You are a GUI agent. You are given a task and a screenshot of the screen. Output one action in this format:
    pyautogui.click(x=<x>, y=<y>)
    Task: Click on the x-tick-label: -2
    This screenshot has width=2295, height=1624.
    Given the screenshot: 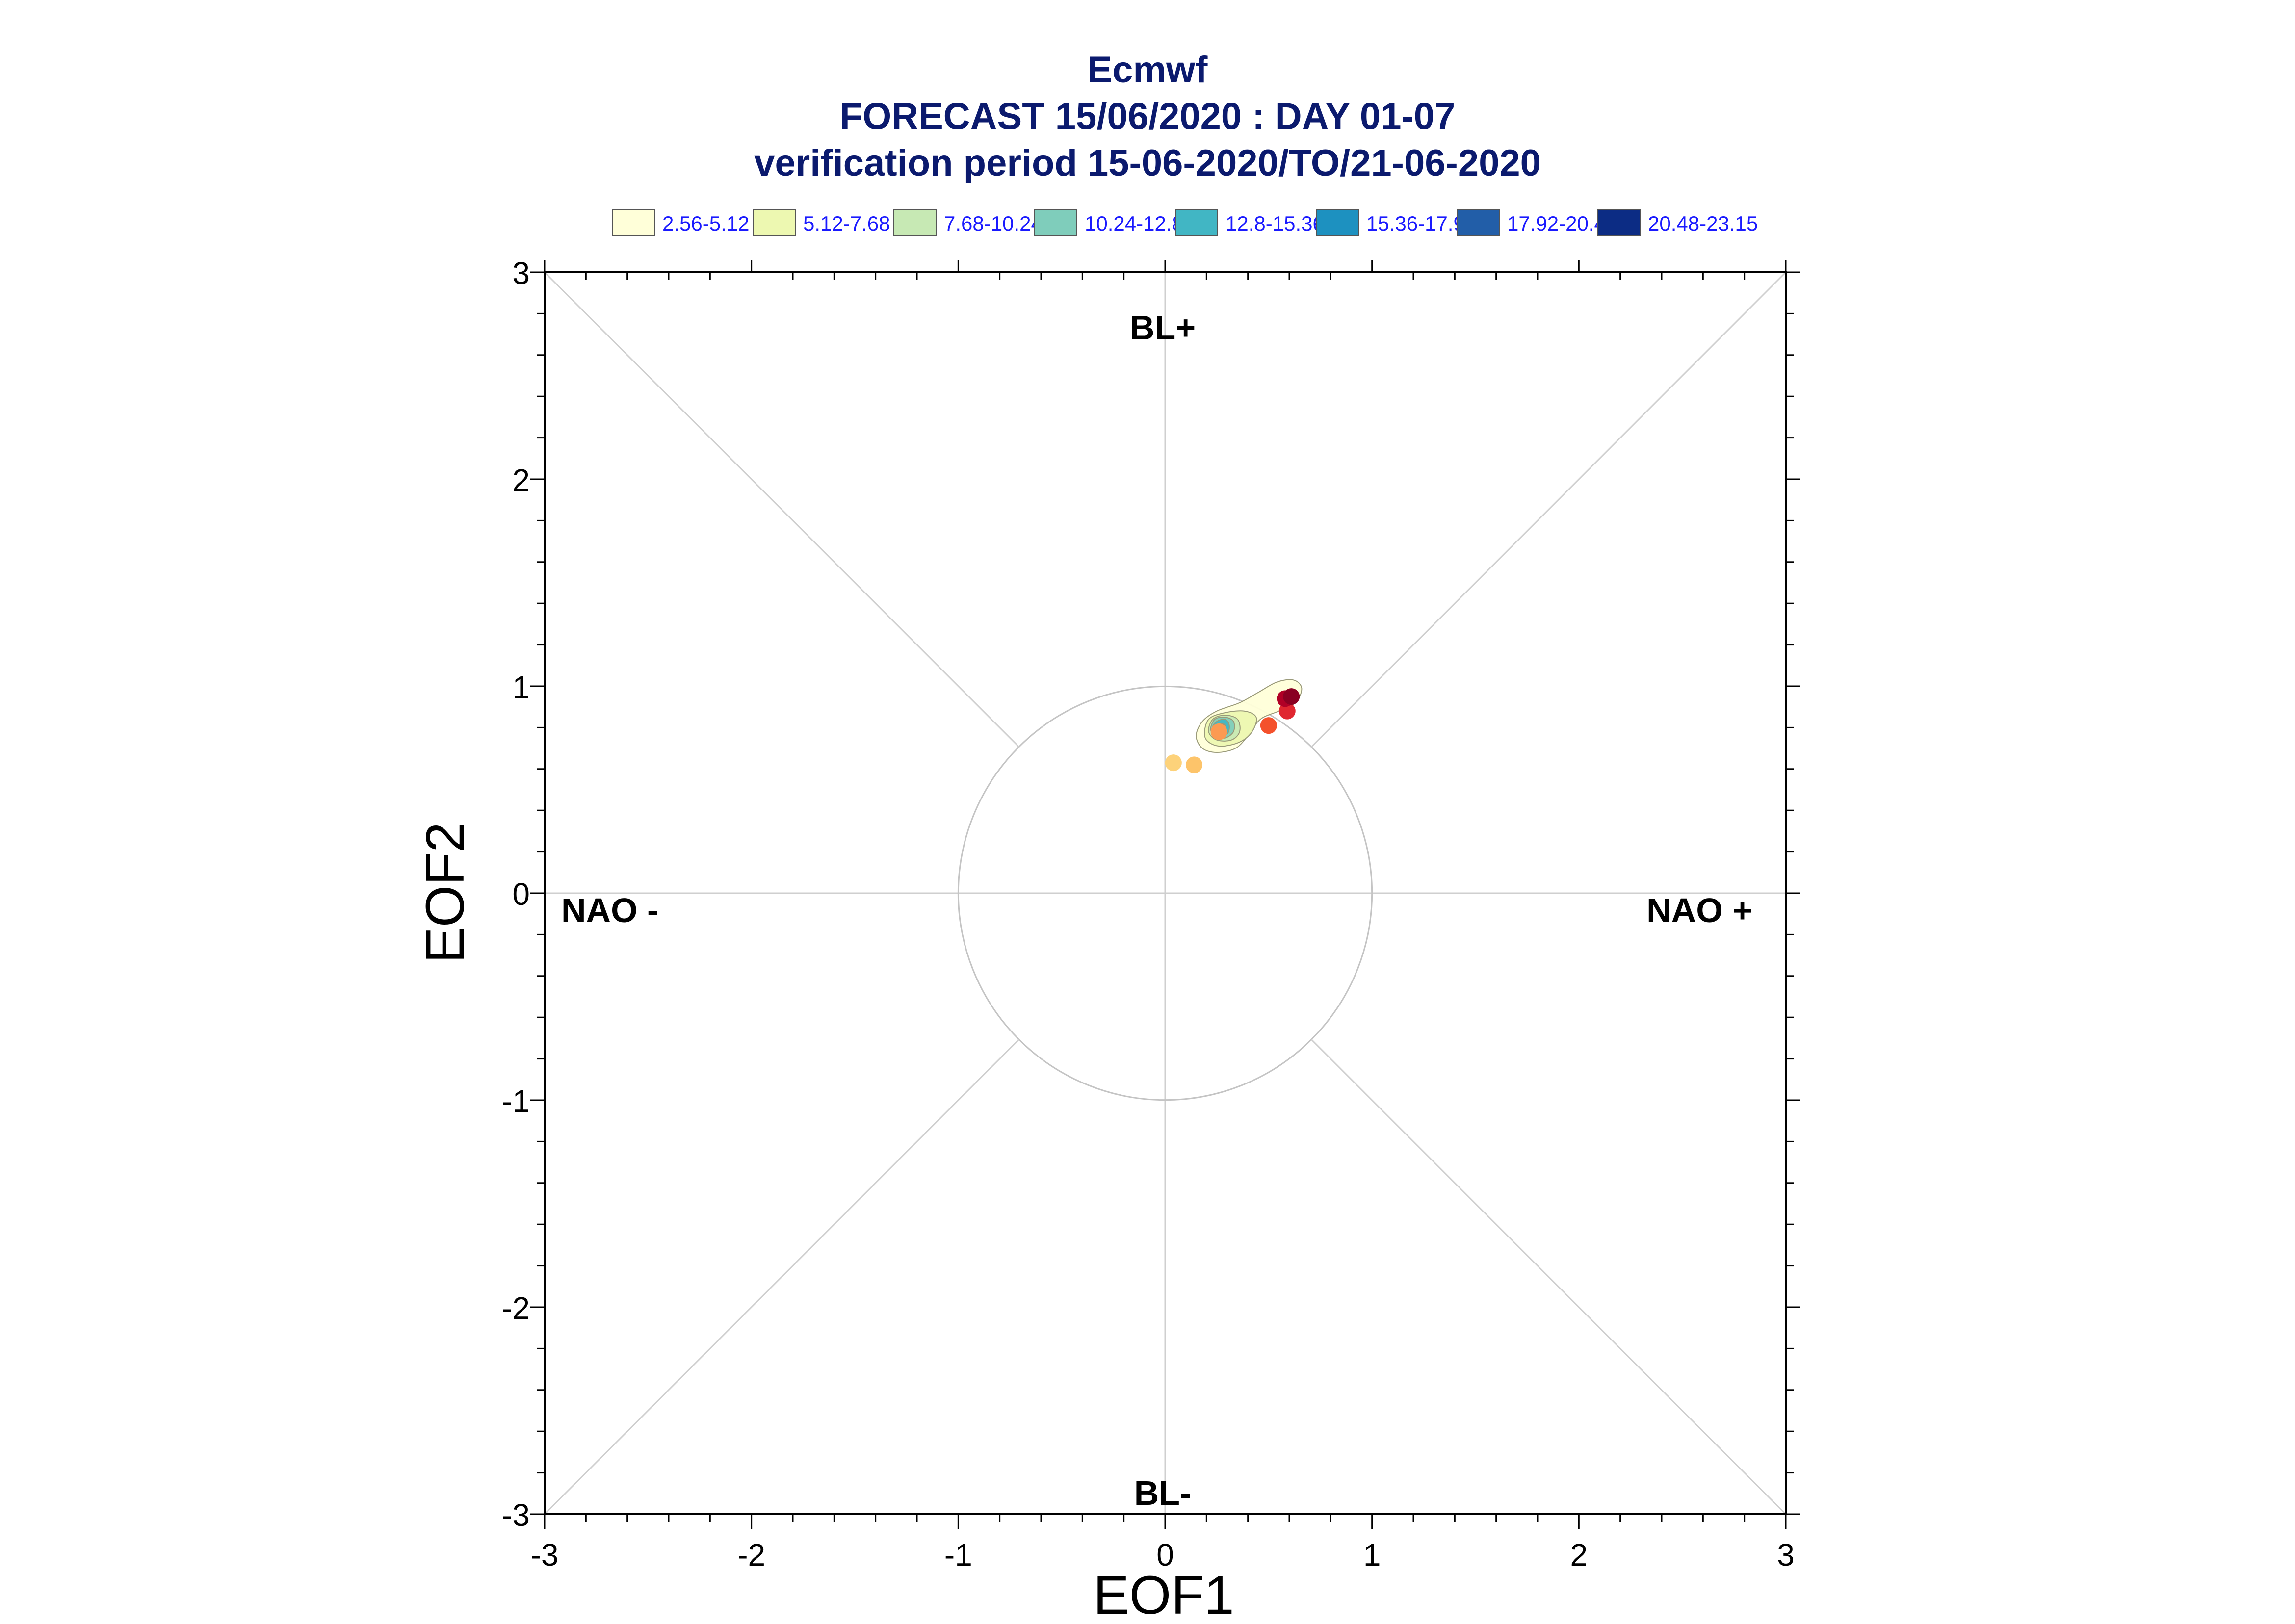 What is the action you would take?
    pyautogui.click(x=751, y=1554)
    